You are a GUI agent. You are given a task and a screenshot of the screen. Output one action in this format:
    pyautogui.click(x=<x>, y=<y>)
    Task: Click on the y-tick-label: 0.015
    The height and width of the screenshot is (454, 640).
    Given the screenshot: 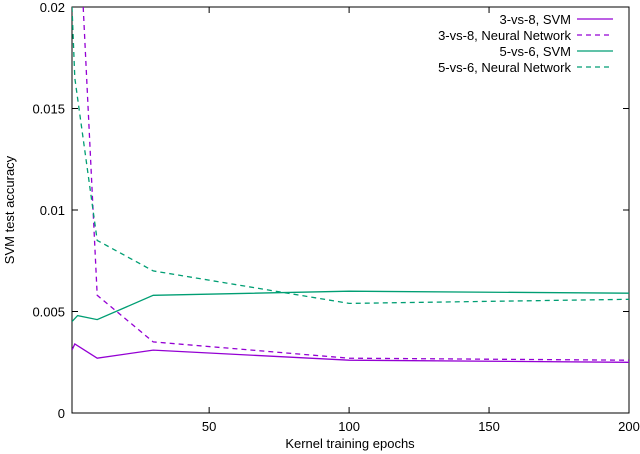 What is the action you would take?
    pyautogui.click(x=48, y=109)
    